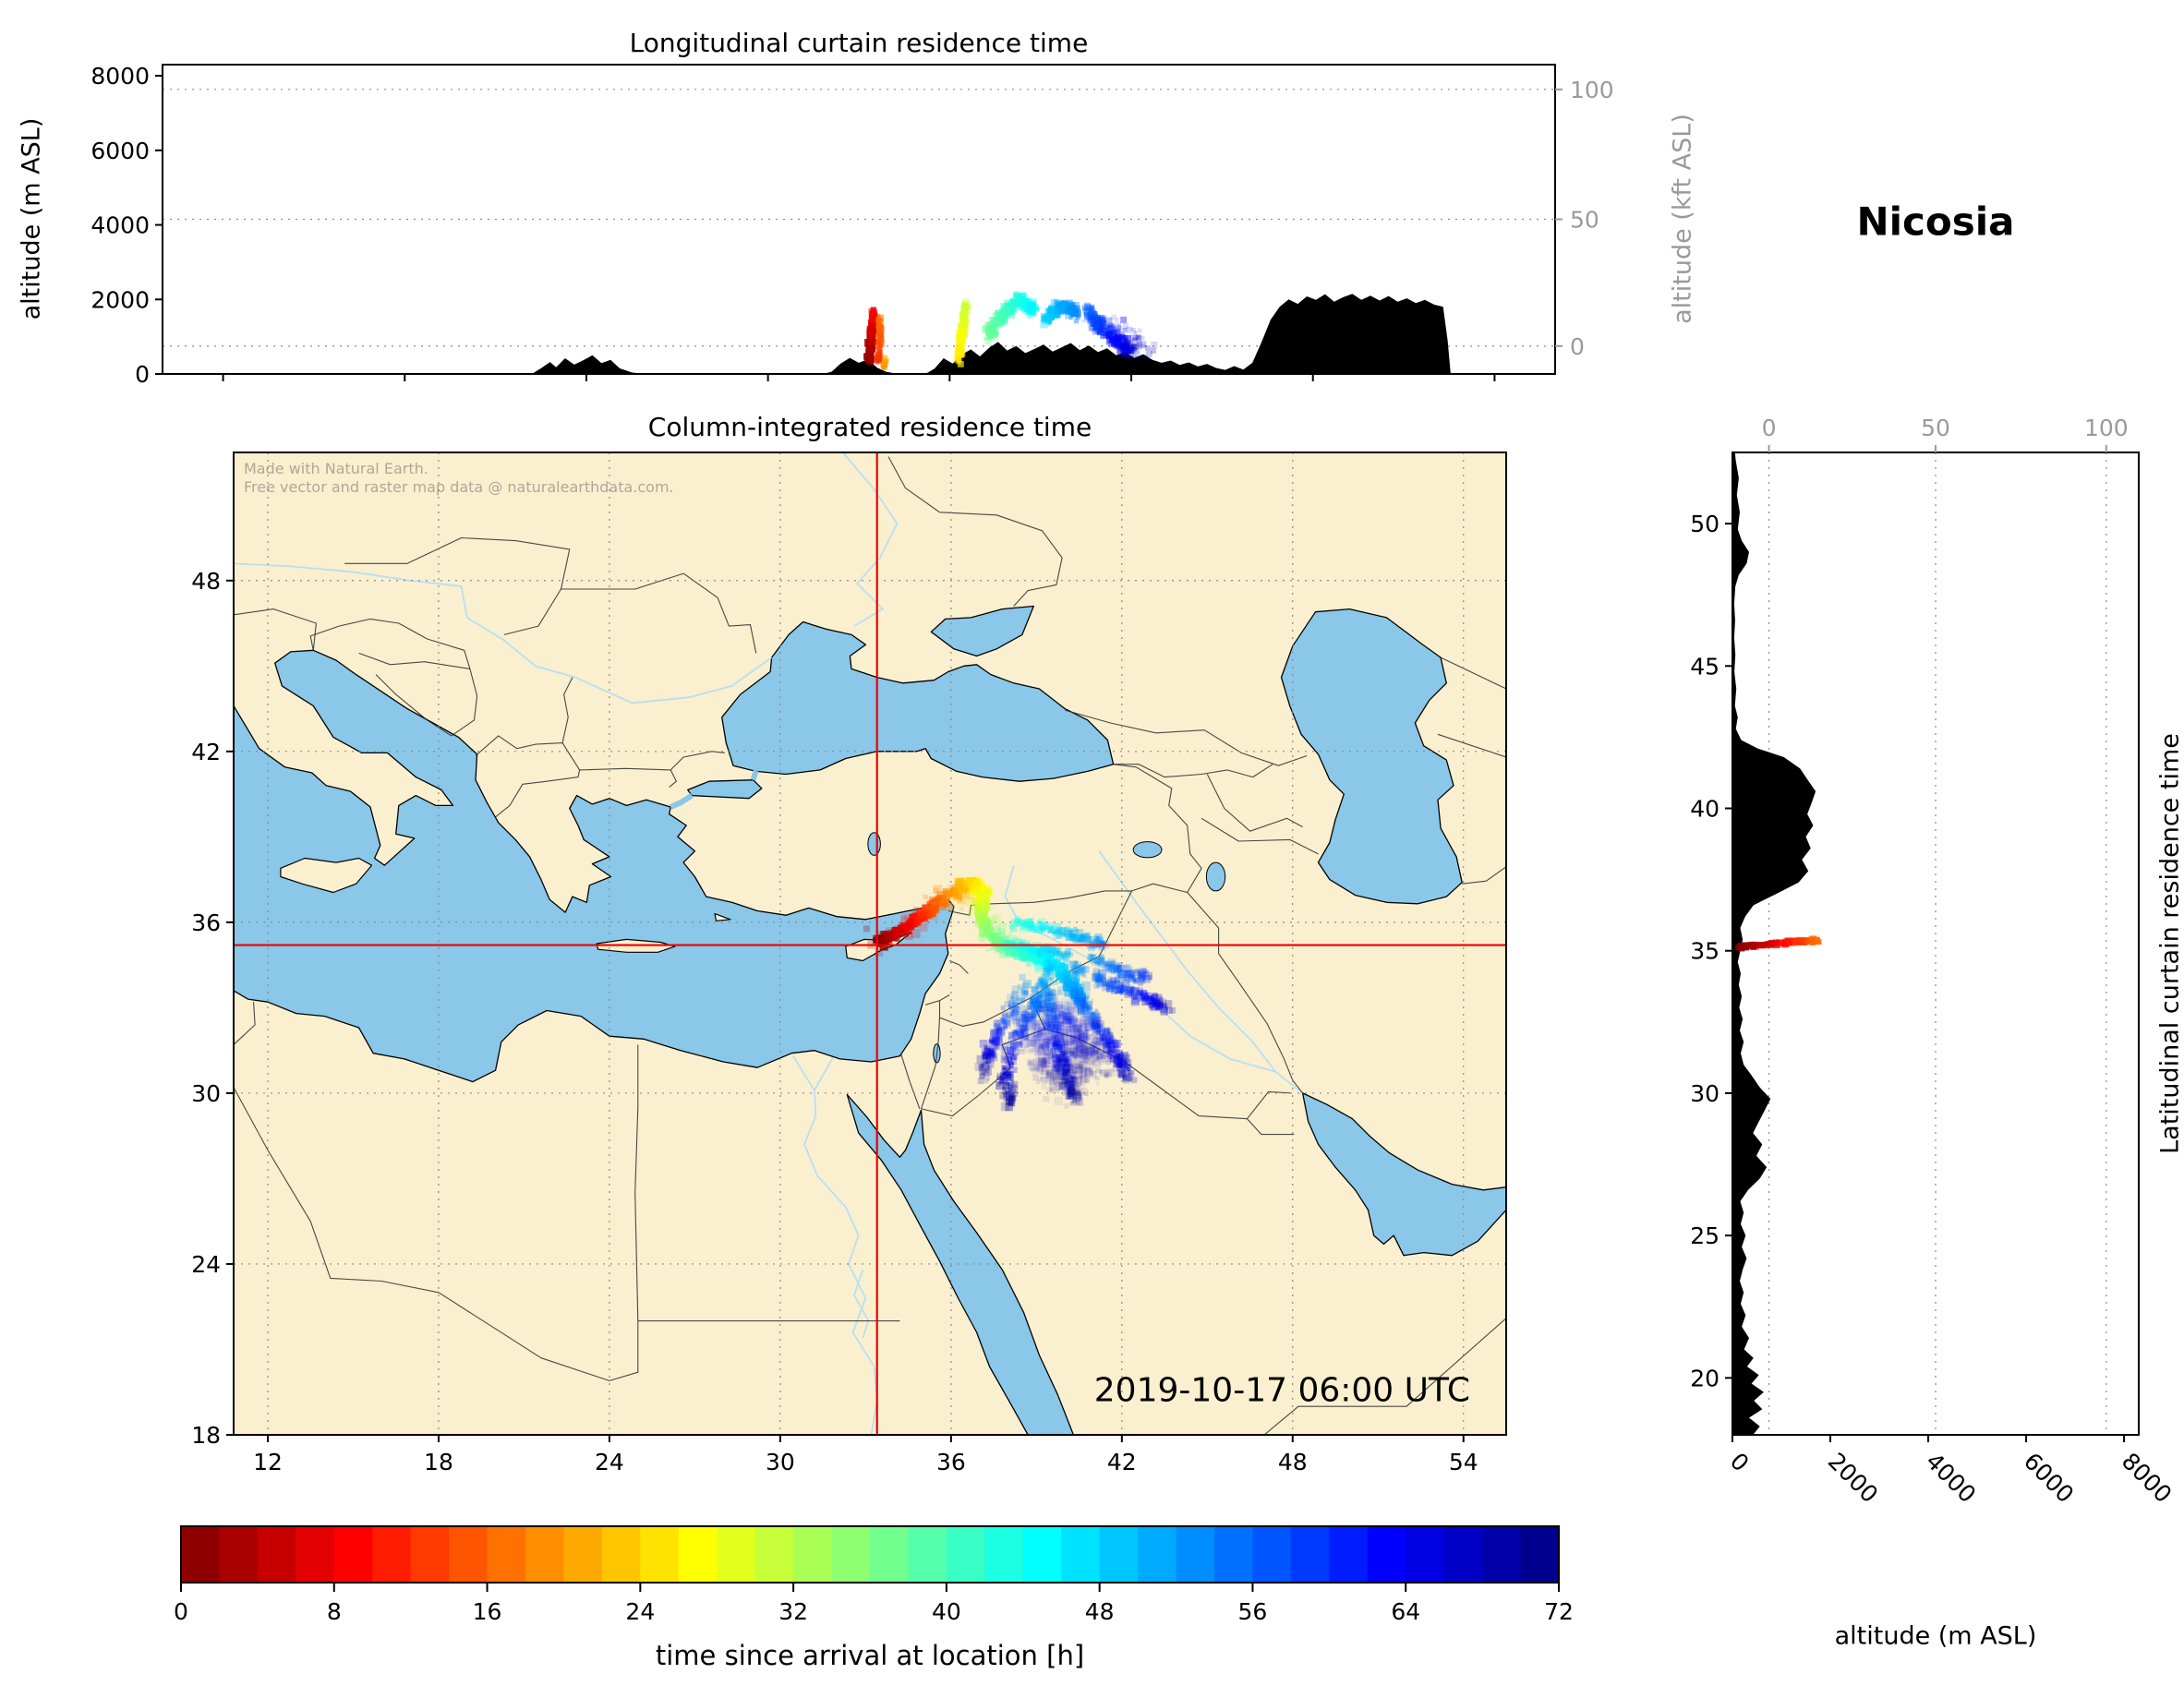 The height and width of the screenshot is (1698, 2184). Describe the element at coordinates (874, 1604) in the screenshot. I see `colorbar-ticks: 0 8 16 24 32 40 48 56 64 72` at that location.